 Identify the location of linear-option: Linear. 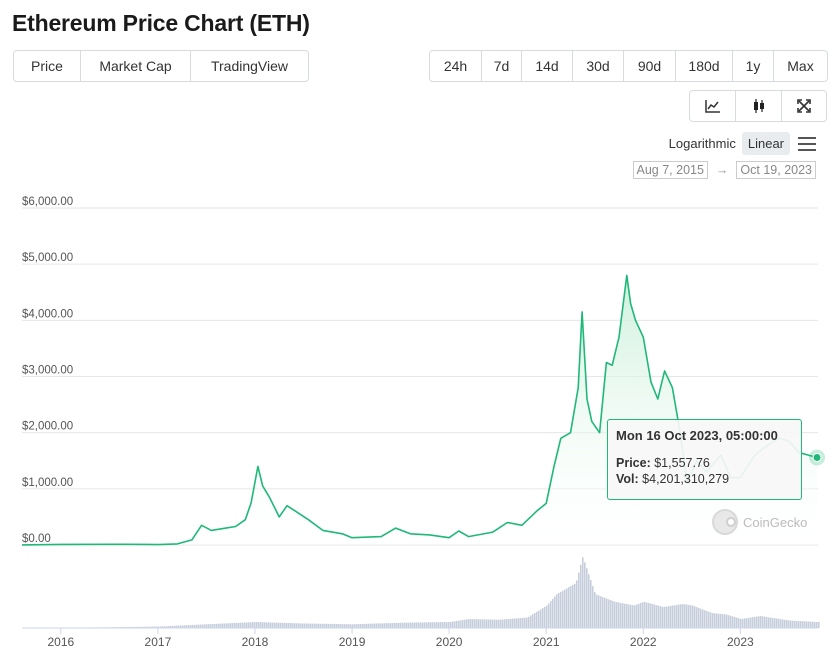
(765, 143).